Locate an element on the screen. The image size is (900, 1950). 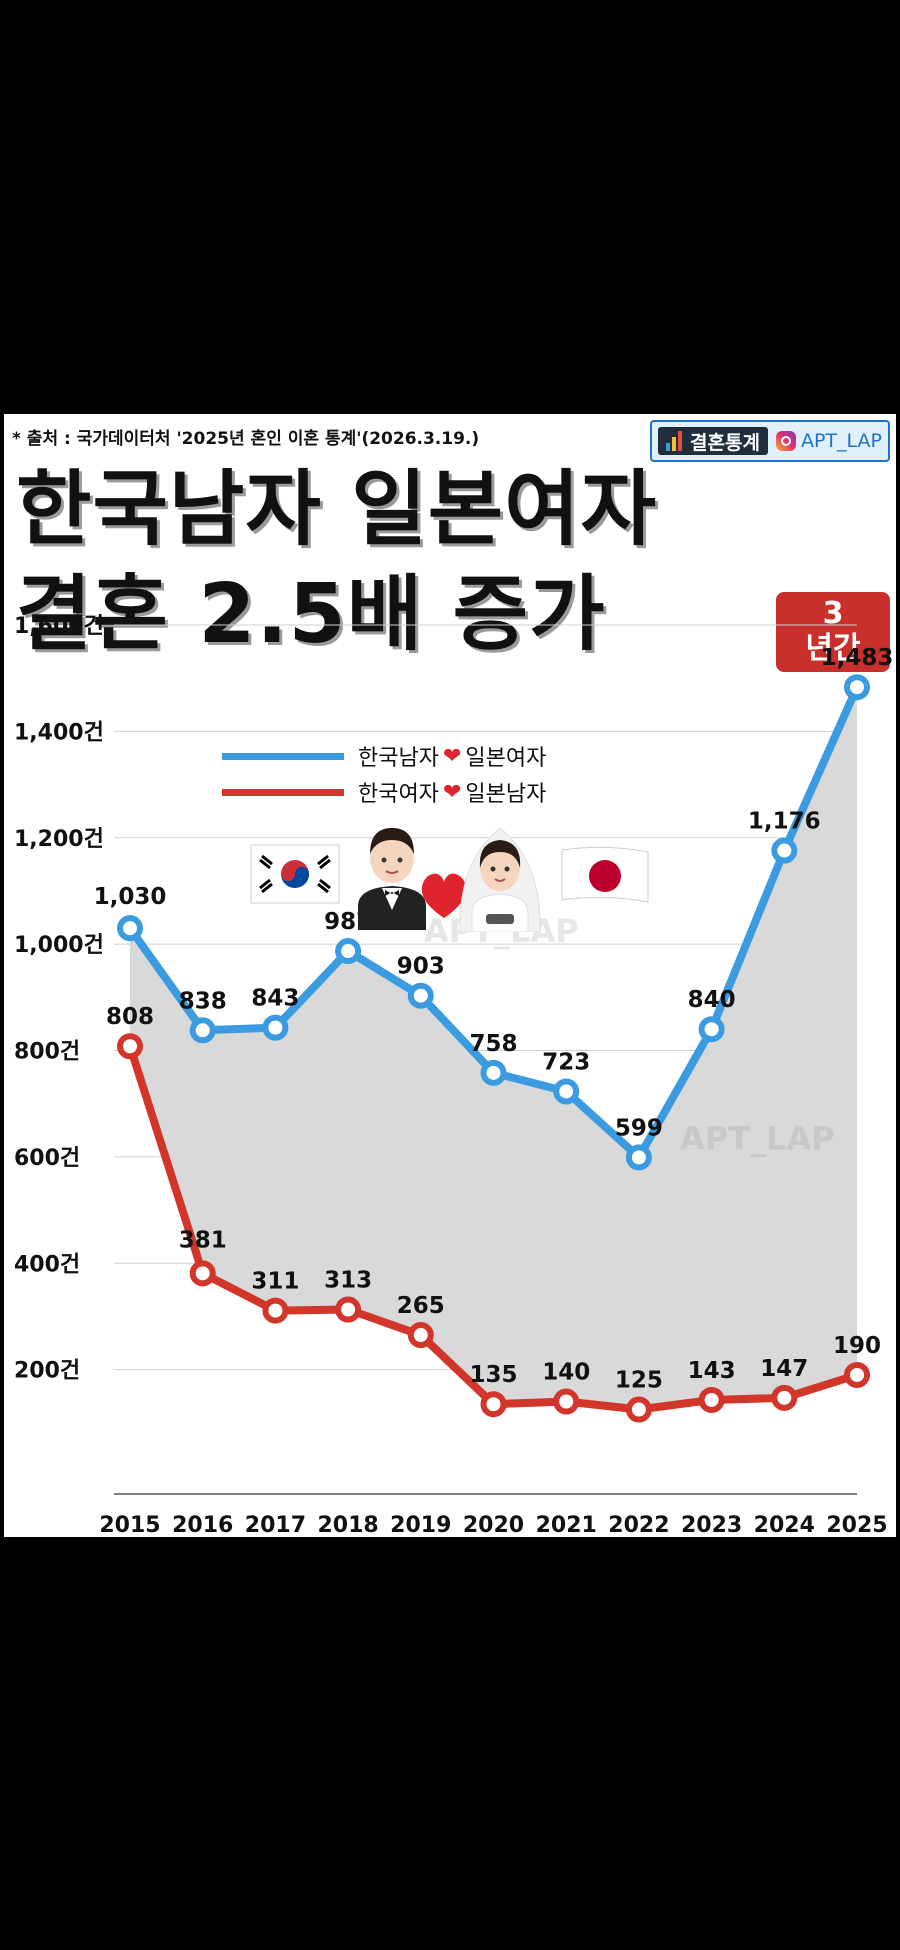
legend-item-series-2: 한국여자 ❤ 일본남자 is located at coordinates (384, 792).